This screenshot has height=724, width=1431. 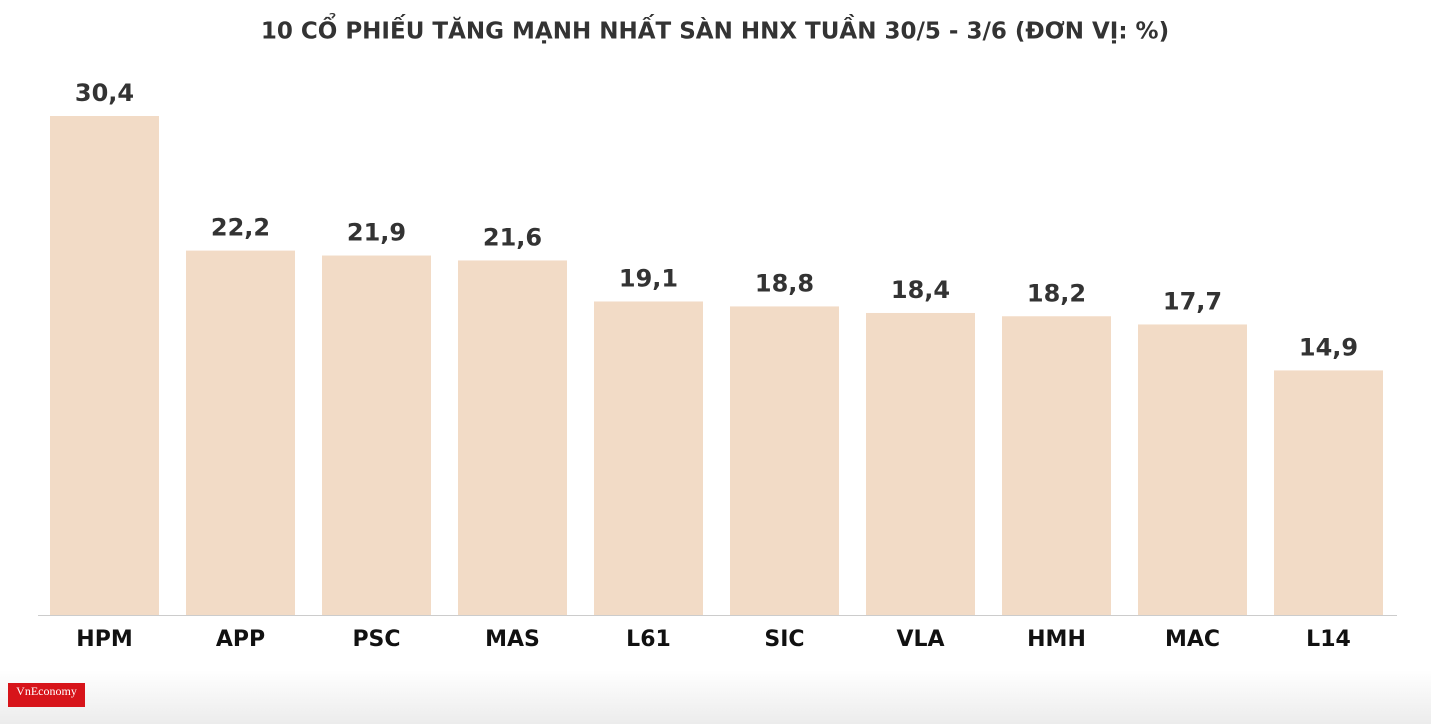 What do you see at coordinates (240, 639) in the screenshot?
I see `x-tick-label: APP` at bounding box center [240, 639].